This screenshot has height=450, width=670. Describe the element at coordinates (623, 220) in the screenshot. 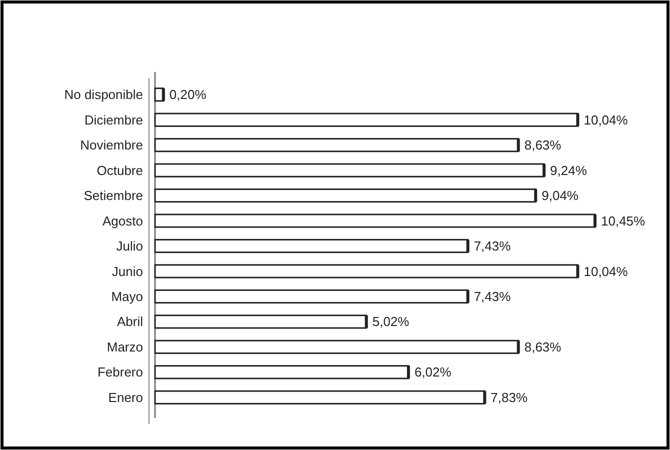

I see `data-label: 10,45%` at that location.